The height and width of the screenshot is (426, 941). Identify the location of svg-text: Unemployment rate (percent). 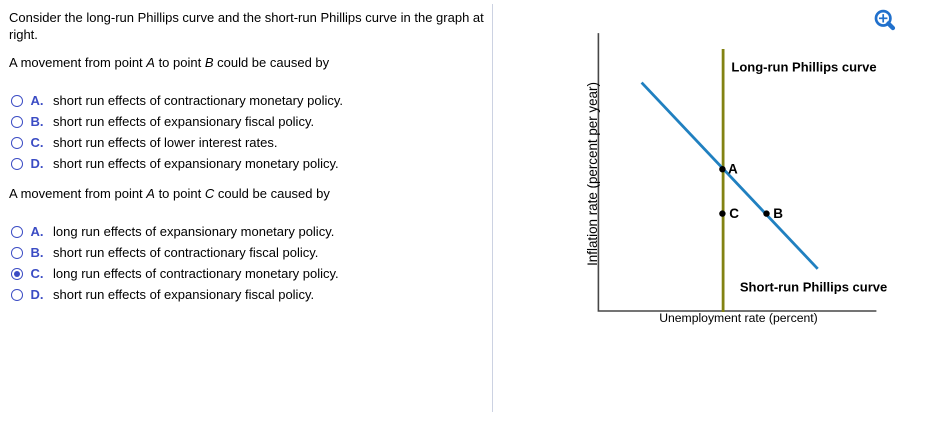
(738, 318).